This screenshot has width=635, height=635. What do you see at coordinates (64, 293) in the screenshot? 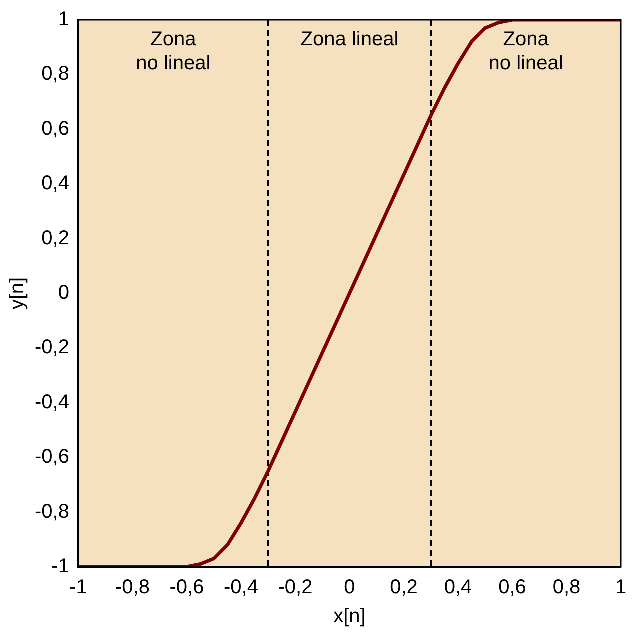
I see `y-tick-label: 0` at bounding box center [64, 293].